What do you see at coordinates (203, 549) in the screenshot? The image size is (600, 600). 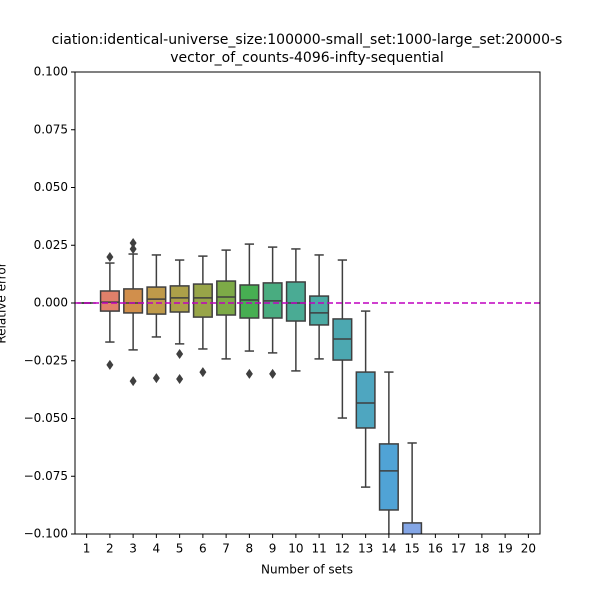 I see `x-tick-label: 6` at bounding box center [203, 549].